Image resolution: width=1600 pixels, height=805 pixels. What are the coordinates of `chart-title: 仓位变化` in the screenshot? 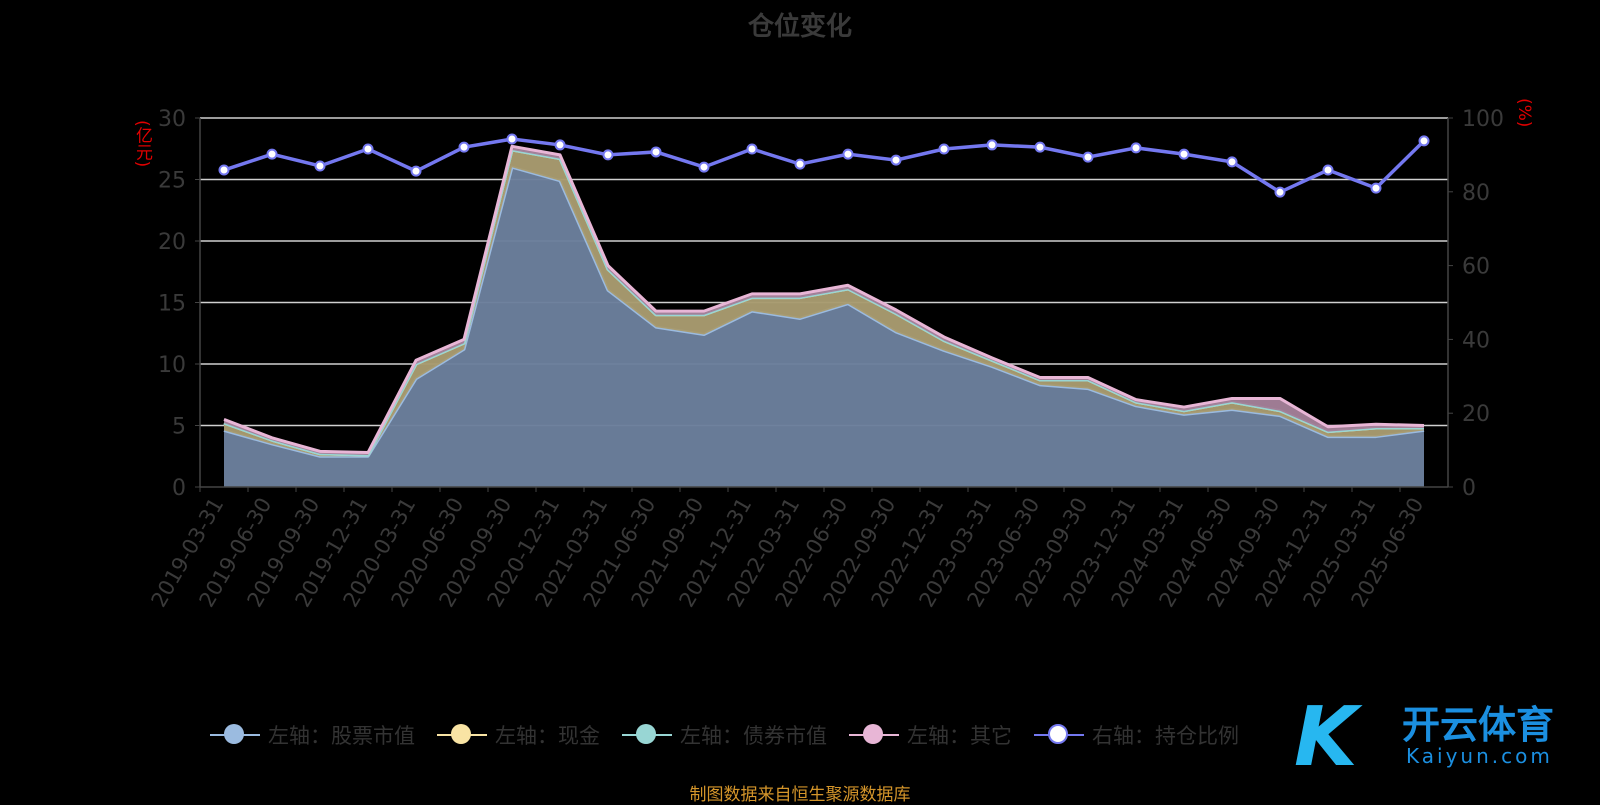 It's located at (799, 27).